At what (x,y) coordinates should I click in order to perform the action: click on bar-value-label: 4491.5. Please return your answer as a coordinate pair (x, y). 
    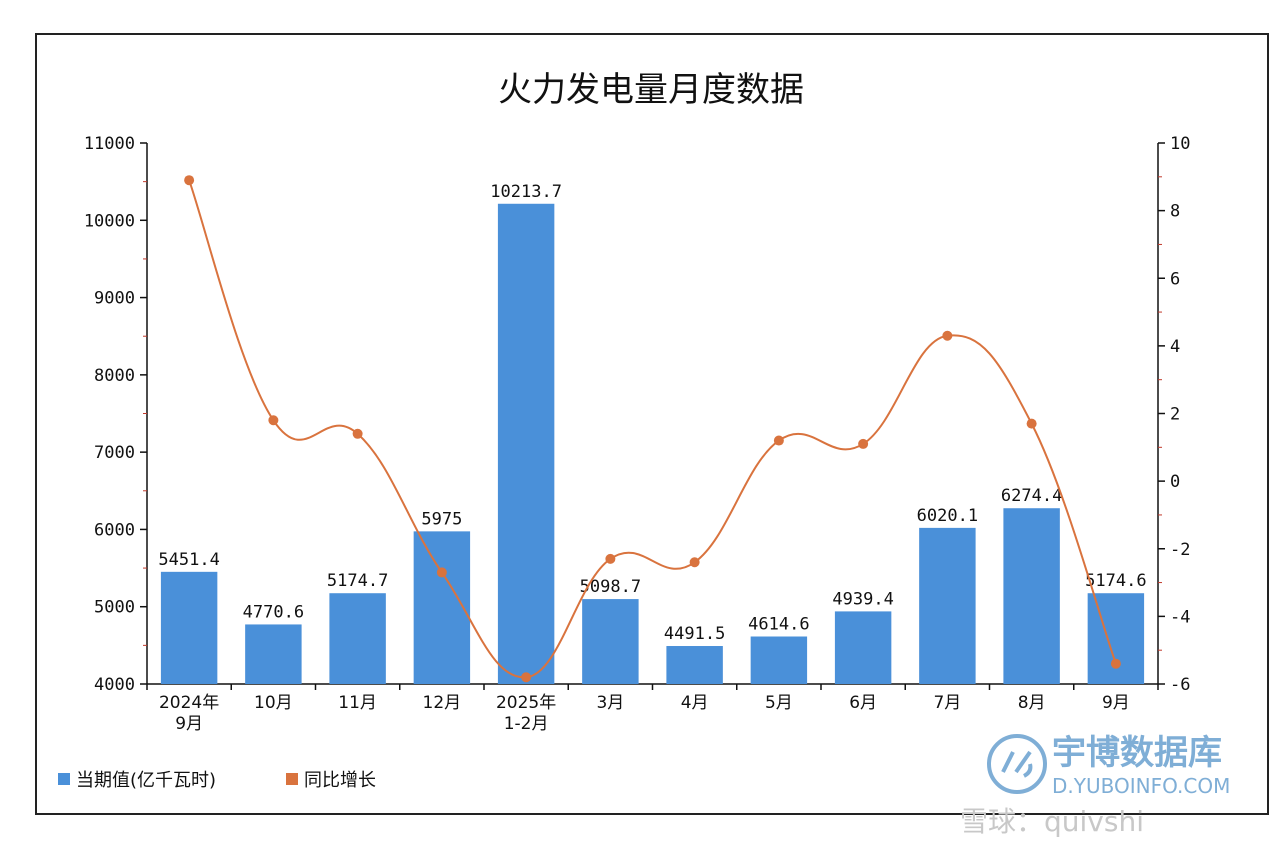
    Looking at the image, I should click on (694, 634).